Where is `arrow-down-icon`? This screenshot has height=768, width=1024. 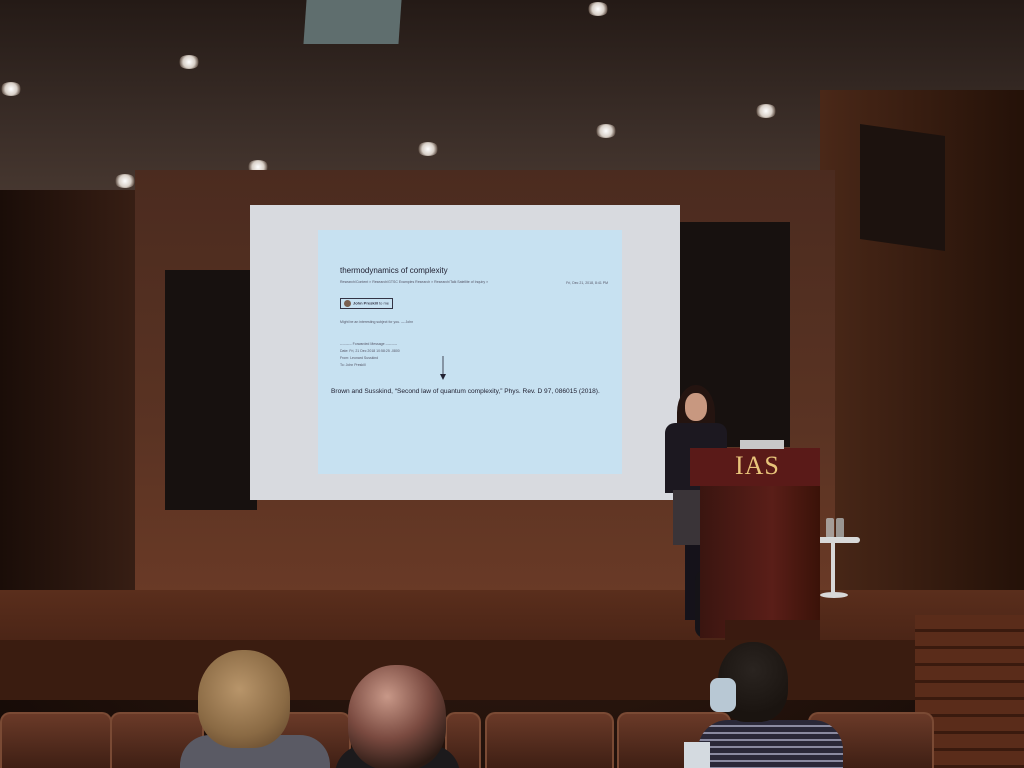 arrow-down-icon is located at coordinates (443, 368).